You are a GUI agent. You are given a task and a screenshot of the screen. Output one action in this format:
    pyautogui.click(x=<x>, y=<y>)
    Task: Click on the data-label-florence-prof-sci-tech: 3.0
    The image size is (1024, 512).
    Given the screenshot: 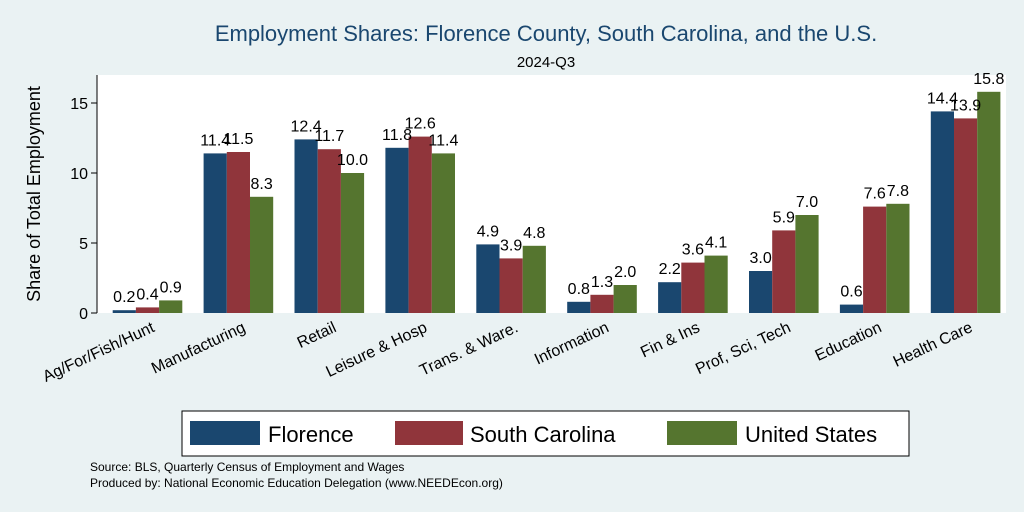 What is the action you would take?
    pyautogui.click(x=760, y=258)
    